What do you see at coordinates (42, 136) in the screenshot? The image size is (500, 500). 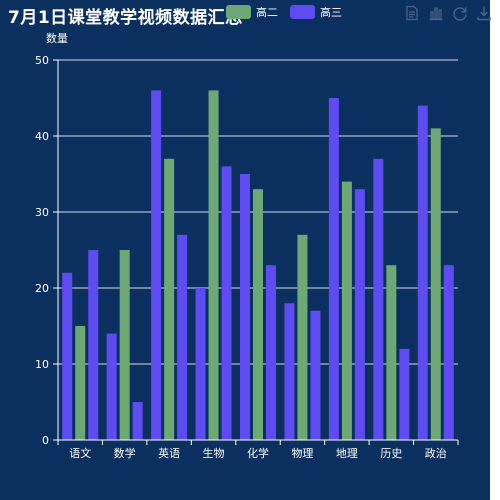 I see `y-tick-label: 40` at bounding box center [42, 136].